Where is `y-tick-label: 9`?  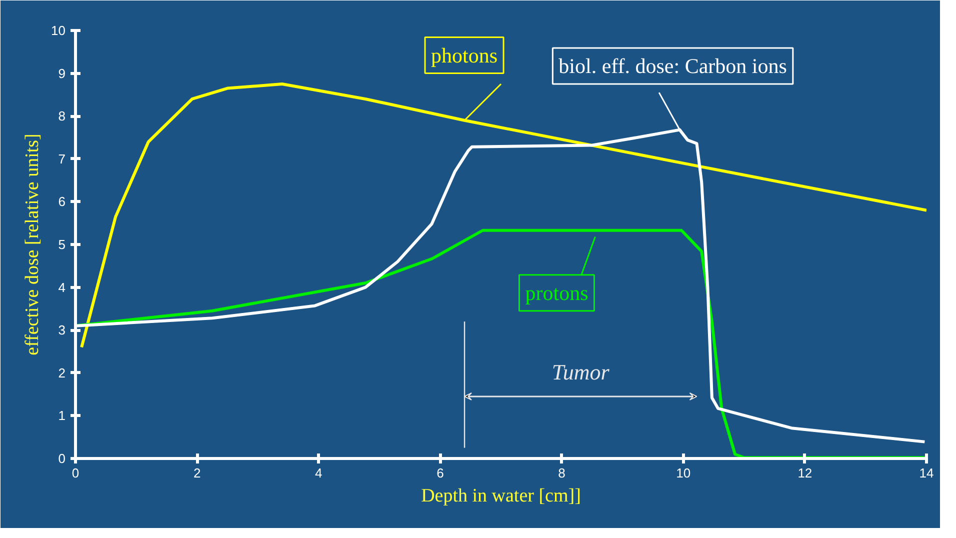 y-tick-label: 9 is located at coordinates (62, 73).